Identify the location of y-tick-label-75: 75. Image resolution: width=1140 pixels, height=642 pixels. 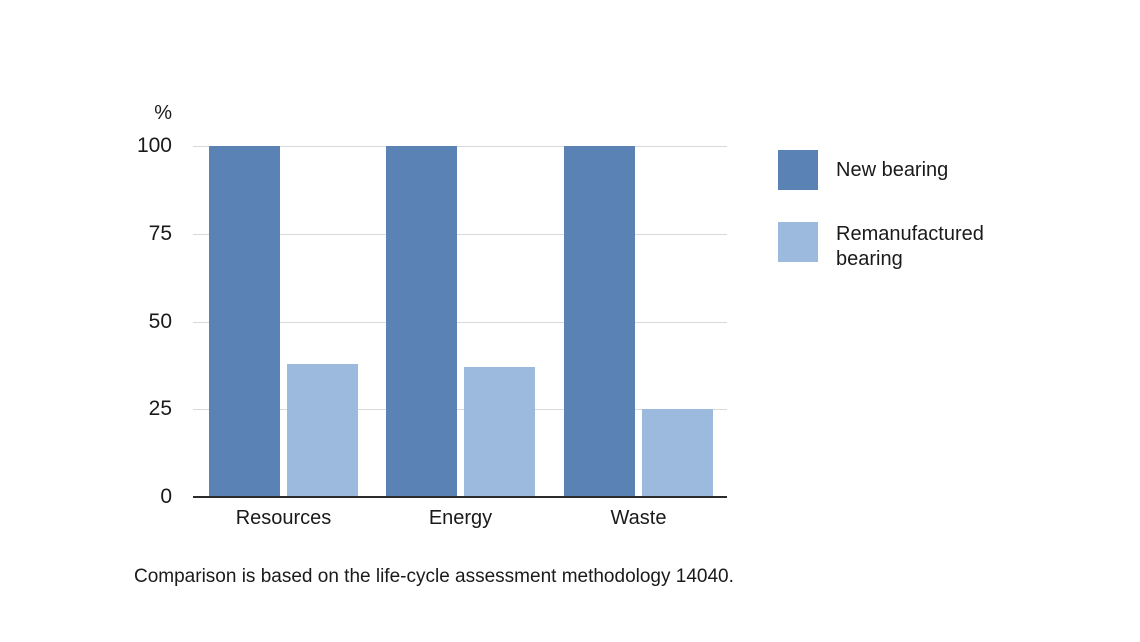
(160, 233).